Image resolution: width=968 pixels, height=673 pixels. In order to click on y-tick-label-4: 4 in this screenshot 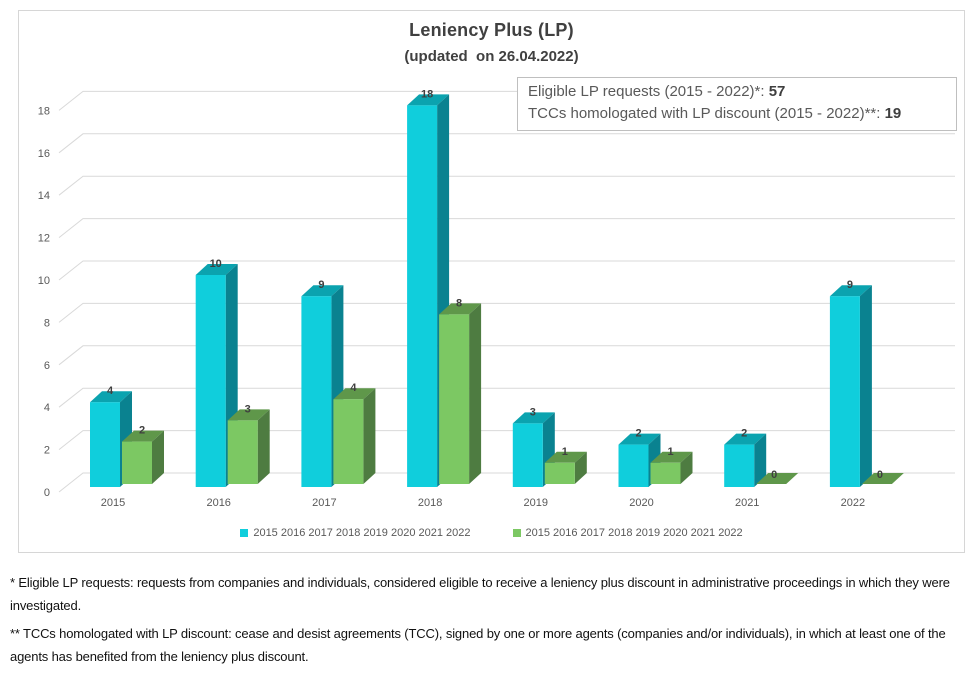, I will do `click(47, 408)`.